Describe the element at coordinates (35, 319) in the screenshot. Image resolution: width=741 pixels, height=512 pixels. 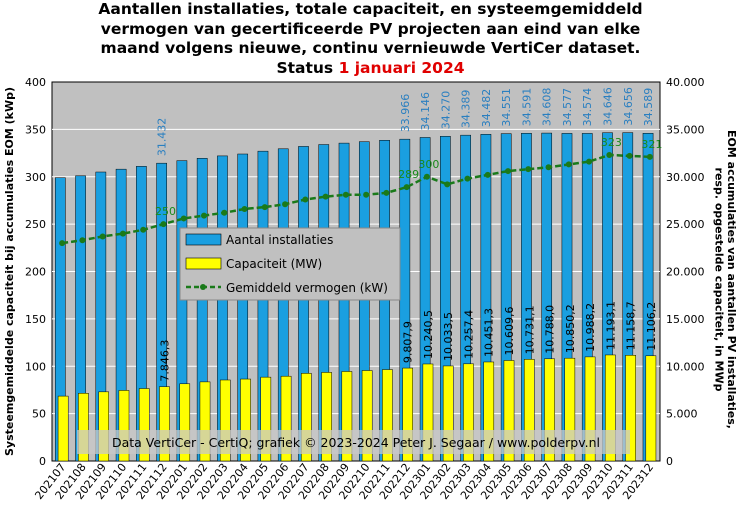
I see `left-tick-label: 150` at that location.